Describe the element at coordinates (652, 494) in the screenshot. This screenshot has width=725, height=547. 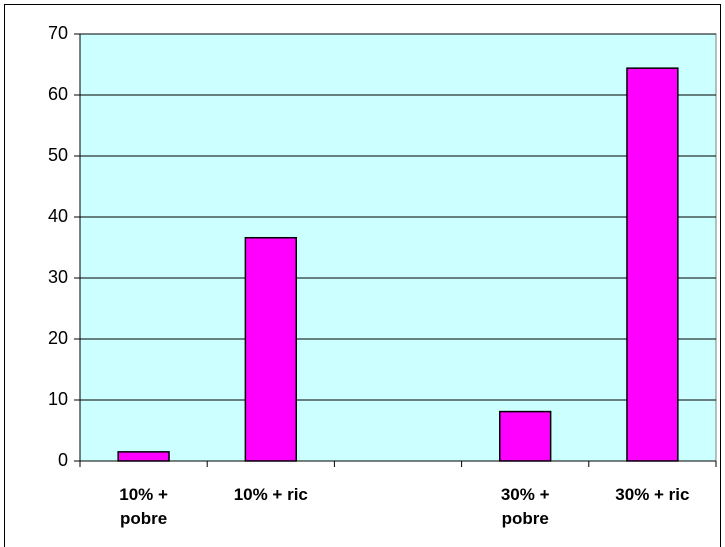
I see `x-tick-label: 30% + ric` at that location.